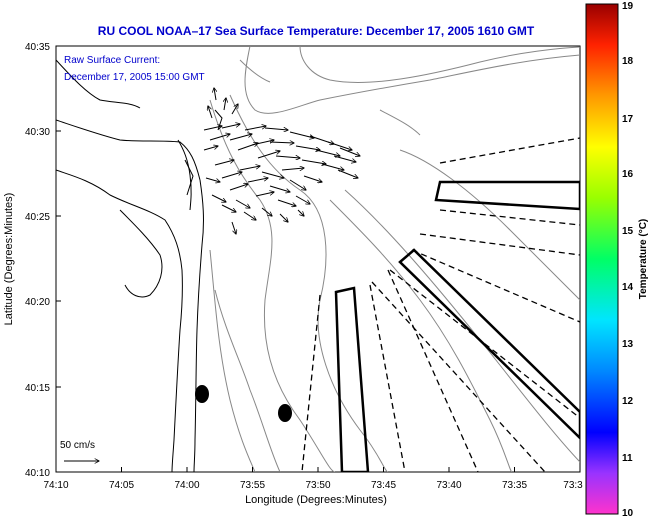 This screenshot has height=519, width=651. I want to click on x-tick-label: 74:10, so click(55, 485).